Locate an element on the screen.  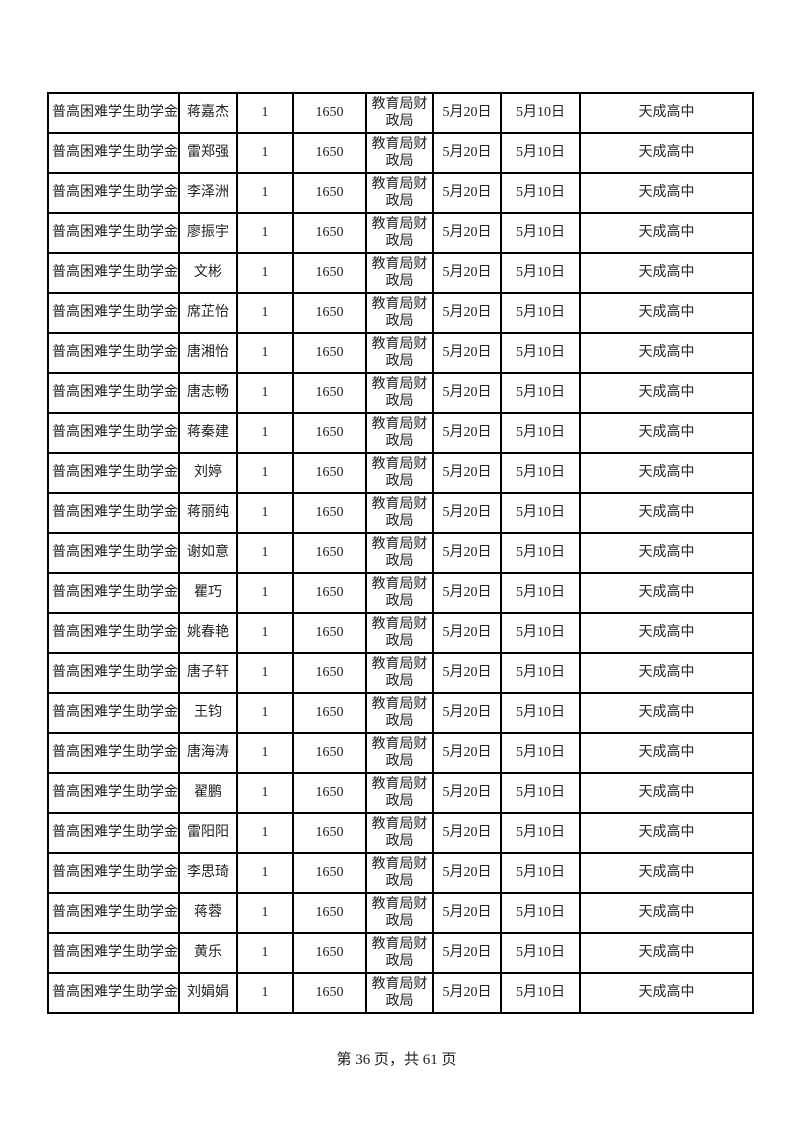
cell-student-name: 唐志畅 is located at coordinates (208, 393).